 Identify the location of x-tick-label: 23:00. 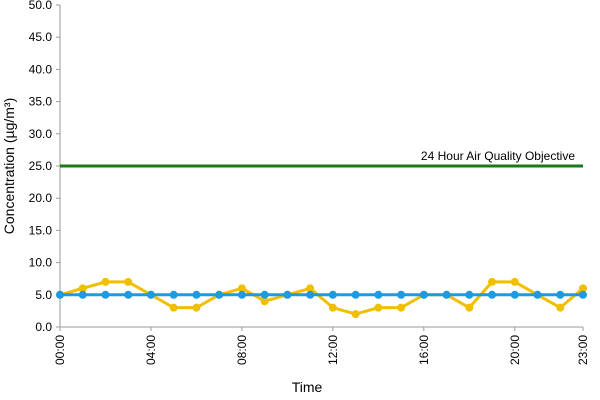
(583, 350).